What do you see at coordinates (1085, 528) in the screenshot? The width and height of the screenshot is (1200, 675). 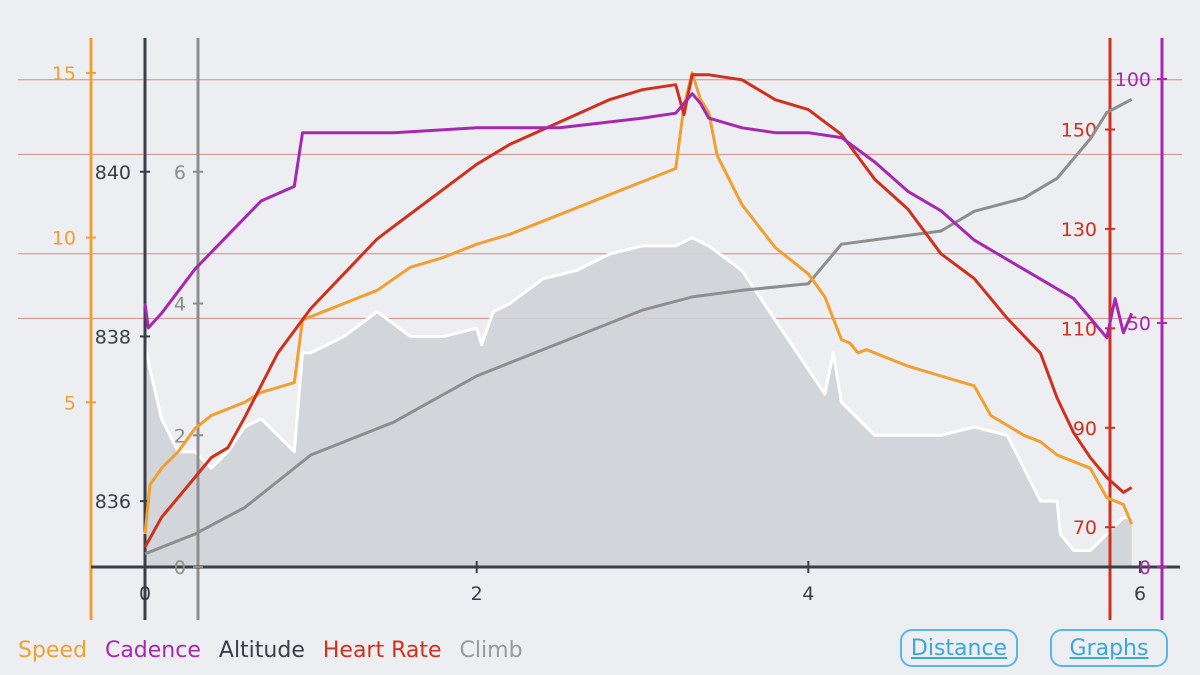 I see `heart_rate-tick-label-0: 70` at bounding box center [1085, 528].